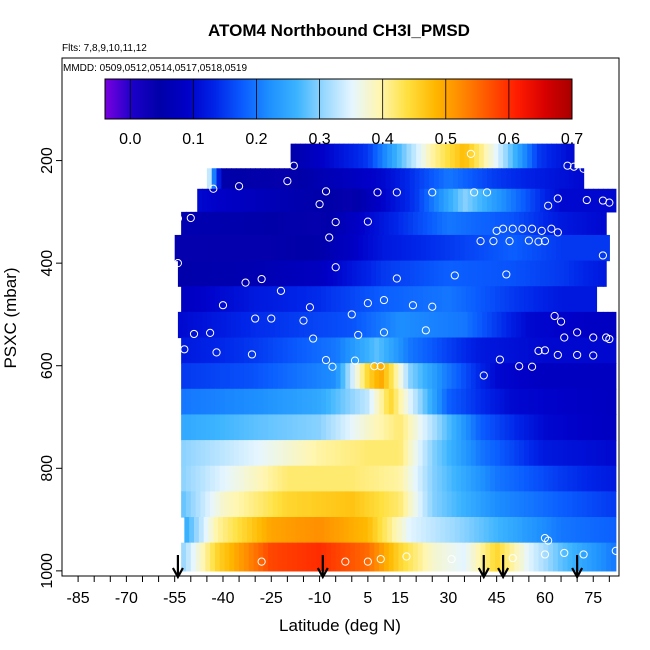 The width and height of the screenshot is (650, 650). I want to click on y-tick-label: 800, so click(47, 468).